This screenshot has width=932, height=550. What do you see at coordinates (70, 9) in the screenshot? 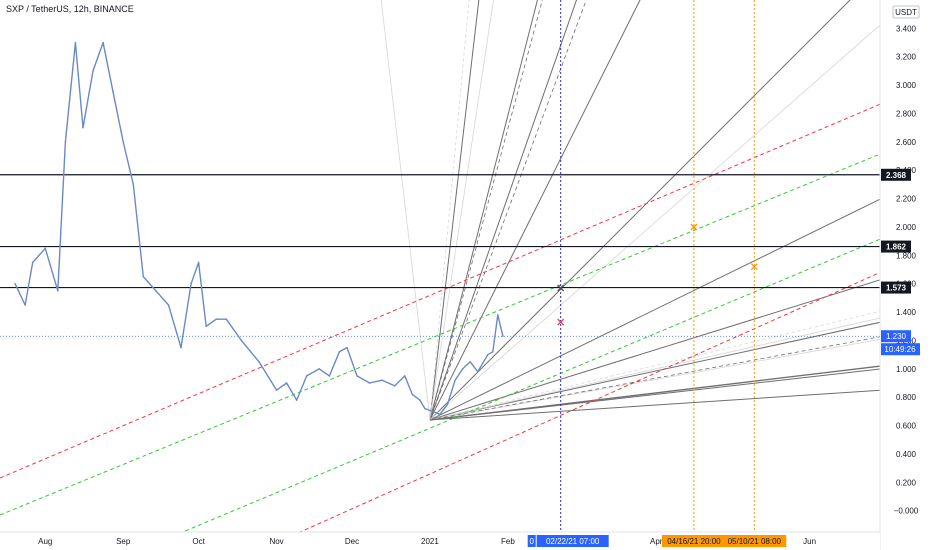
I see `symbol-title: SXP / TetherUS, 12h, BINANCE` at bounding box center [70, 9].